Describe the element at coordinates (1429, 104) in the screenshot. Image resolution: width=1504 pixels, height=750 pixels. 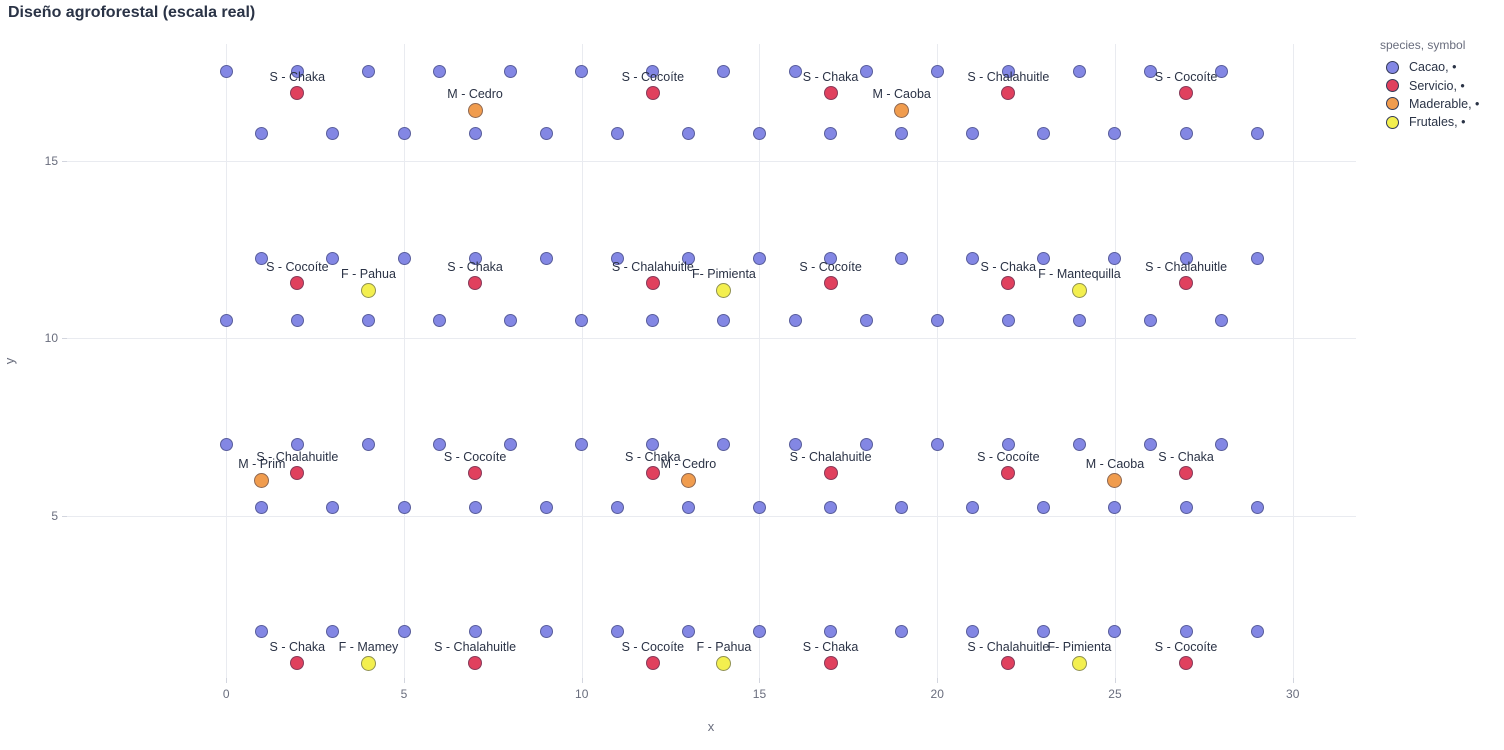
I see `legend-item: Maderable, •` at that location.